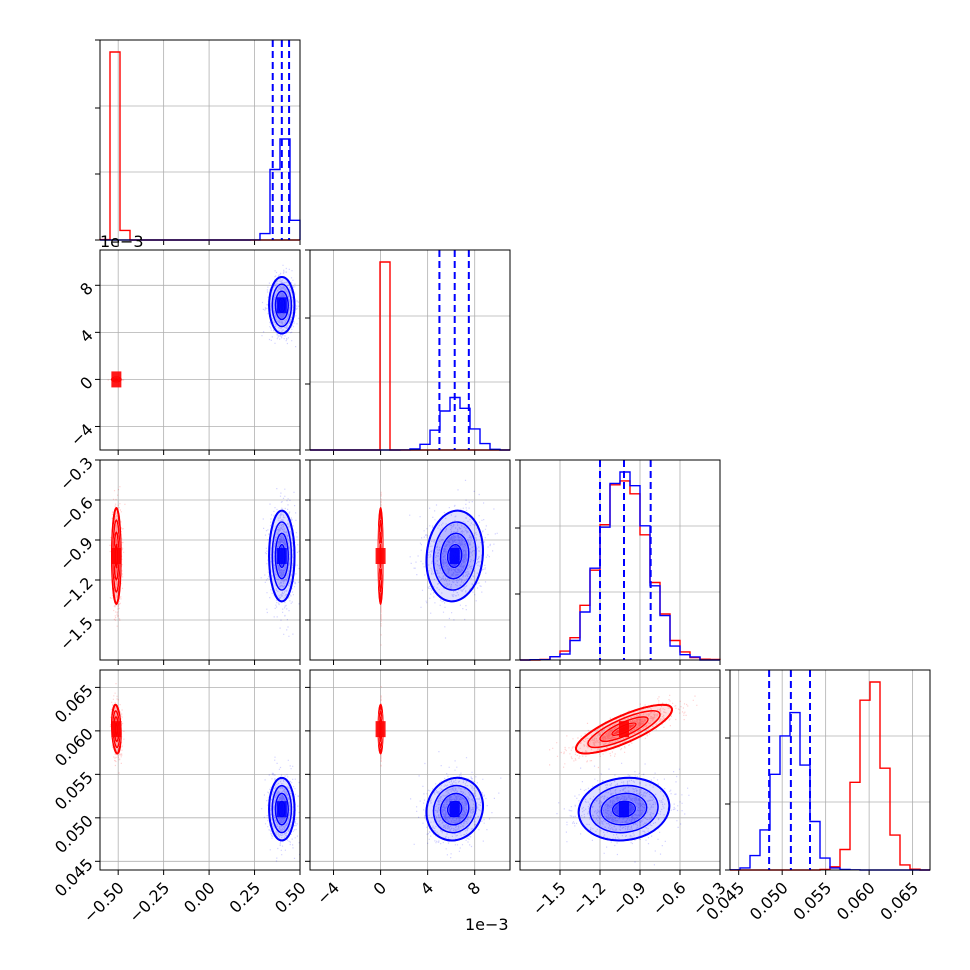  I want to click on x-tick-label: −4, so click(328, 893).